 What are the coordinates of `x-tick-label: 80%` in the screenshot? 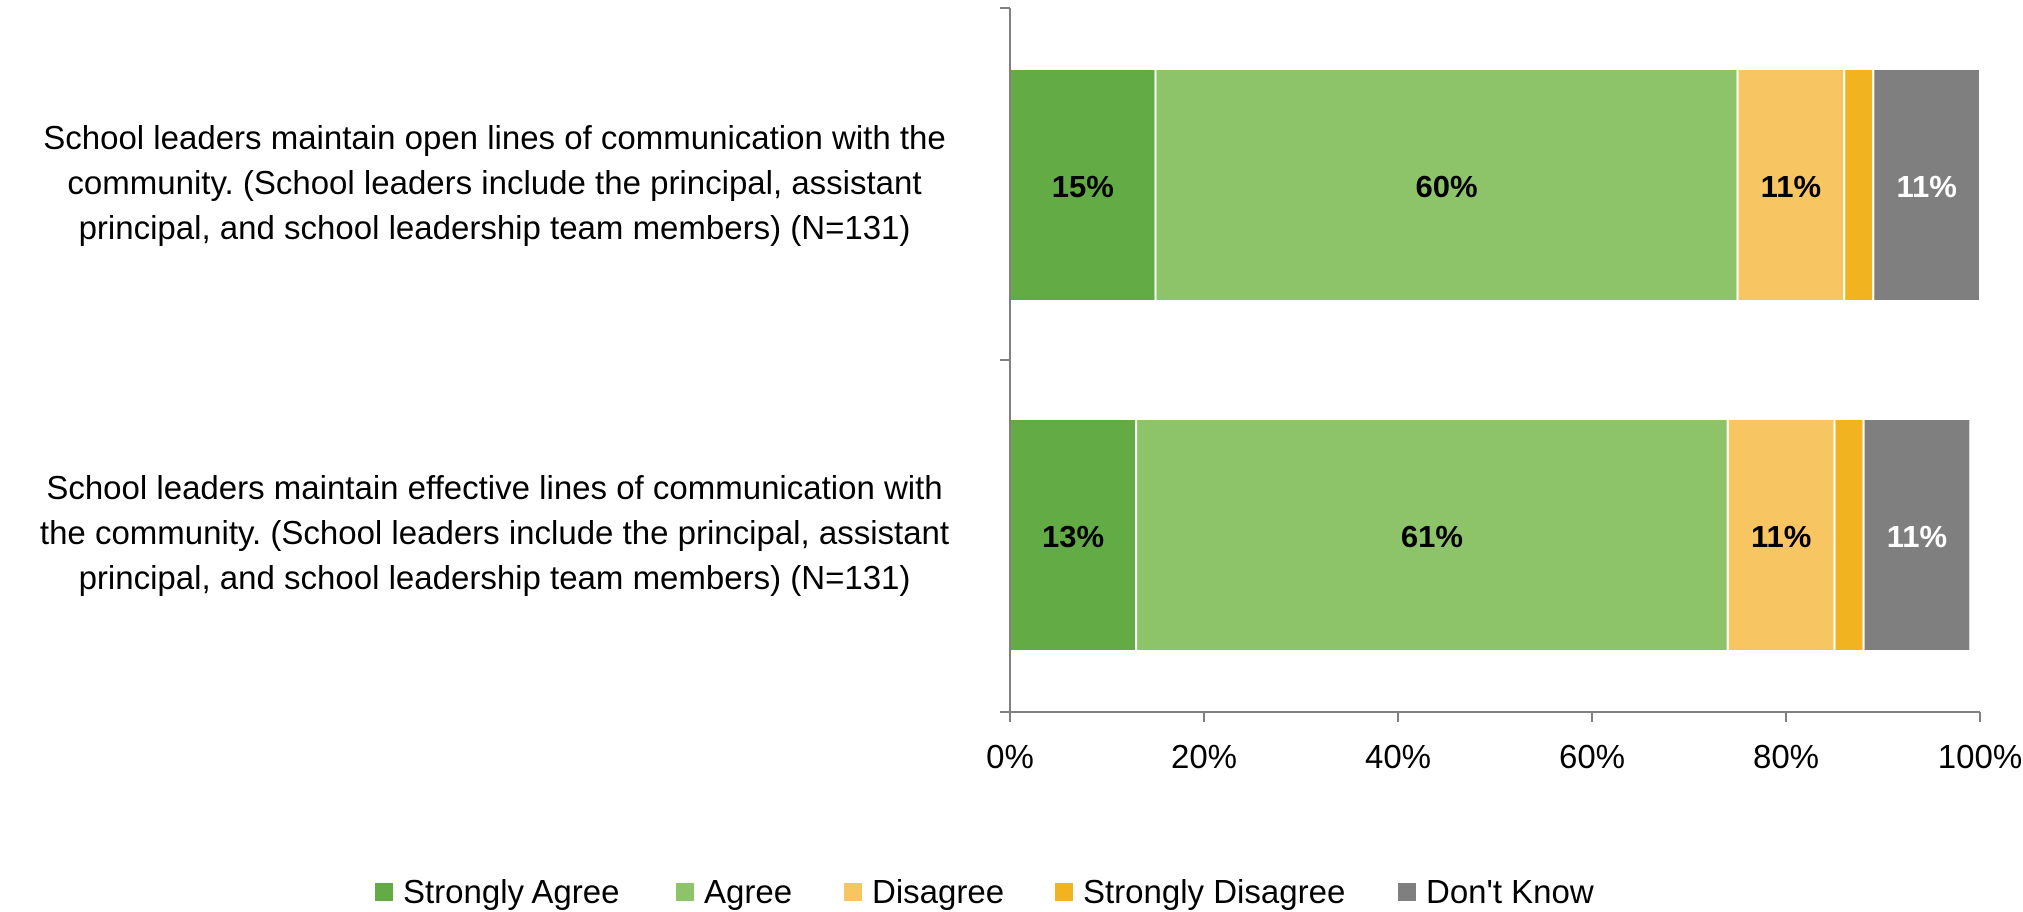 It's located at (1786, 756).